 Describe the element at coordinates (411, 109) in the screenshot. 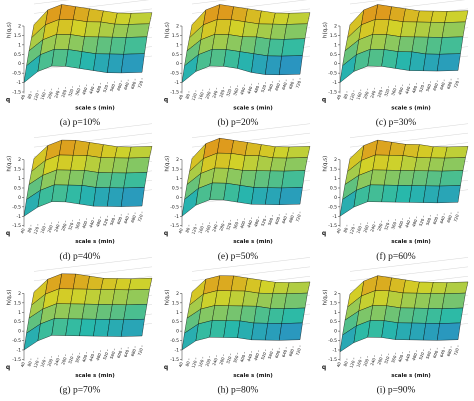

I see `x-axis-label: scale s (min)` at that location.